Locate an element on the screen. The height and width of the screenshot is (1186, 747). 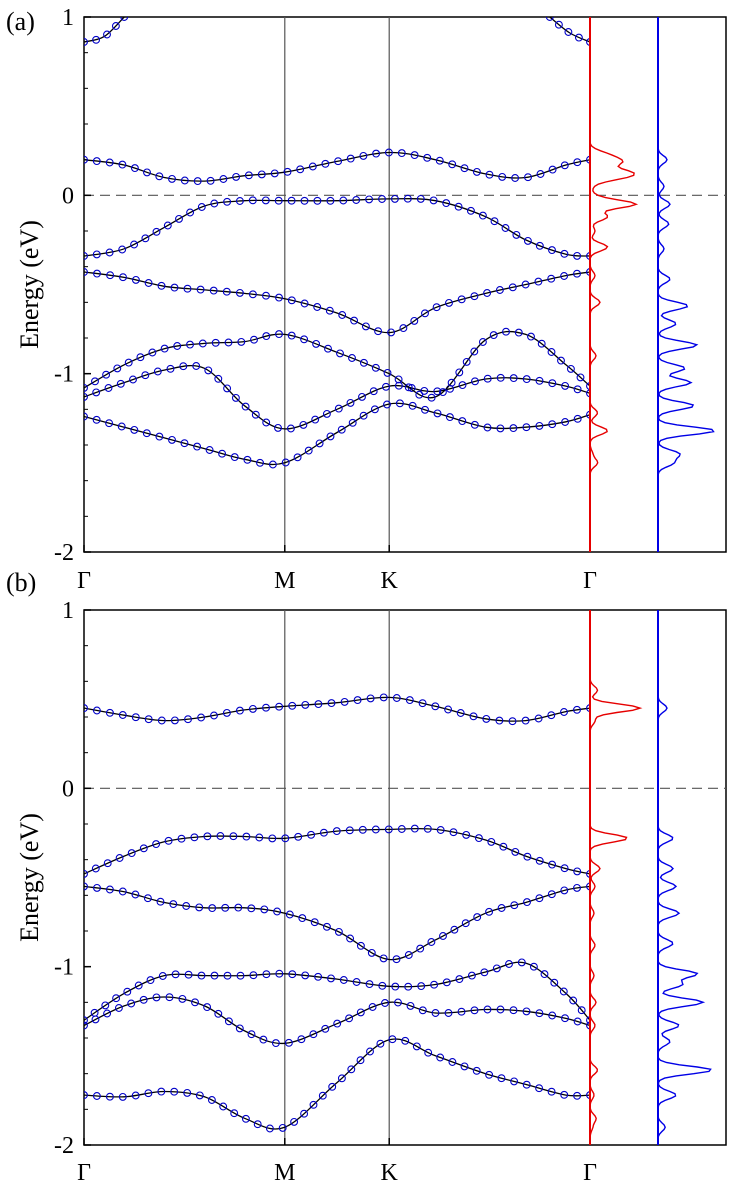
dos-red-curve is located at coordinates (616, 877).